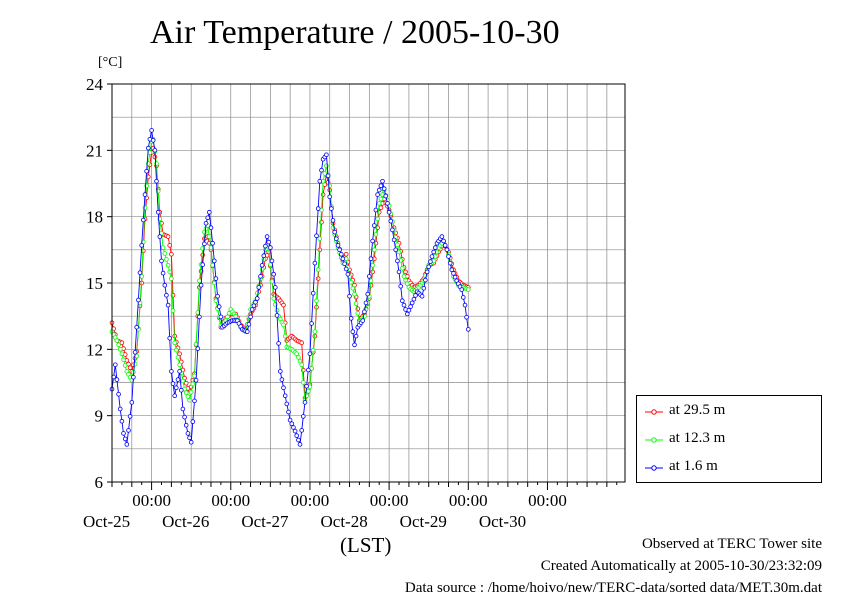 This screenshot has height=597, width=842. Describe the element at coordinates (95, 84) in the screenshot. I see `y-tick-label: 24` at that location.